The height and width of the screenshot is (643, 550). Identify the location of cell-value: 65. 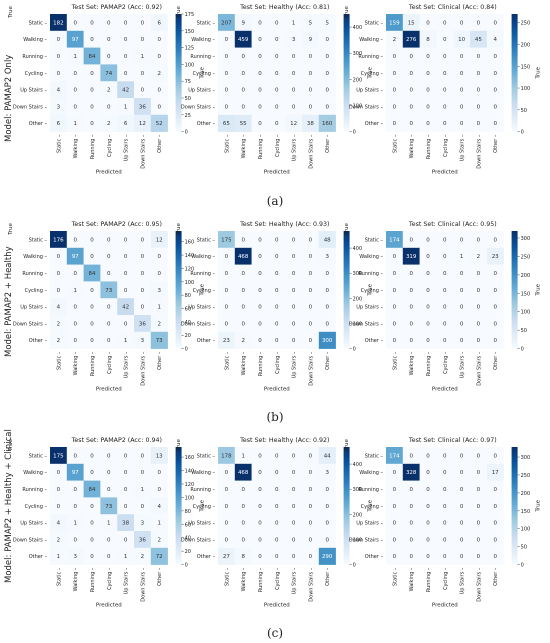
(226, 124).